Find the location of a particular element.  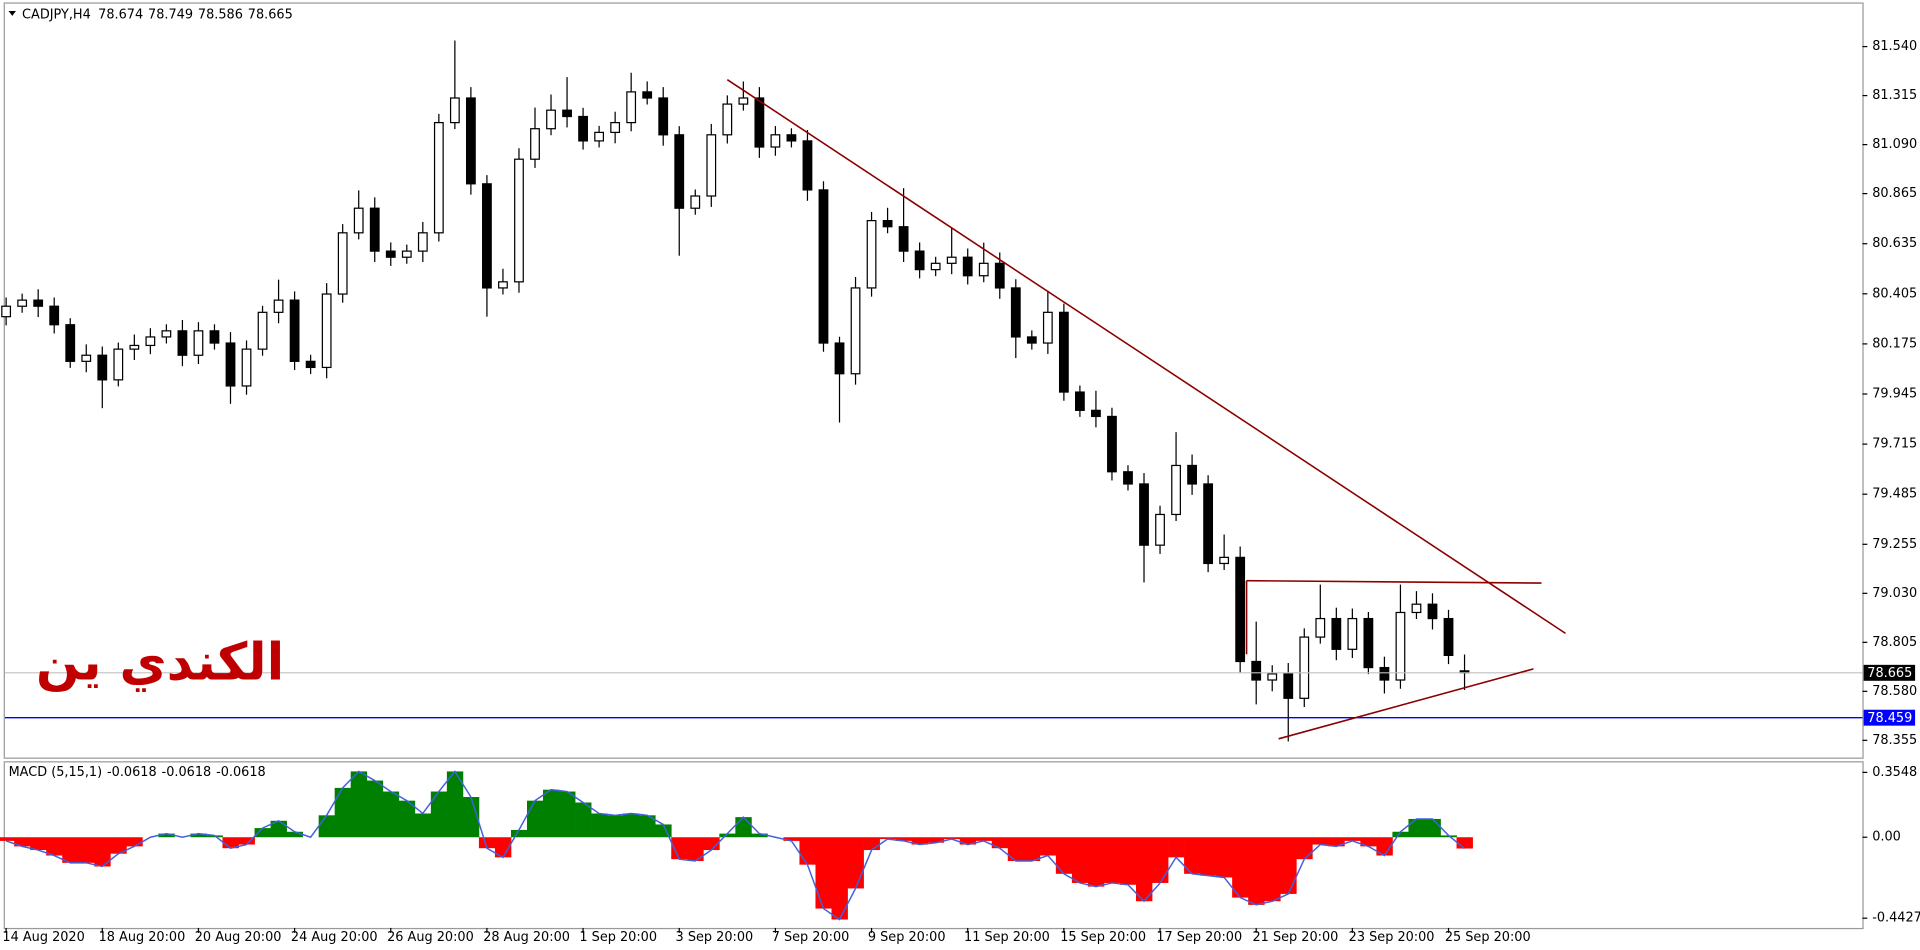

y-tick-label: 80.175 is located at coordinates (1894, 343).